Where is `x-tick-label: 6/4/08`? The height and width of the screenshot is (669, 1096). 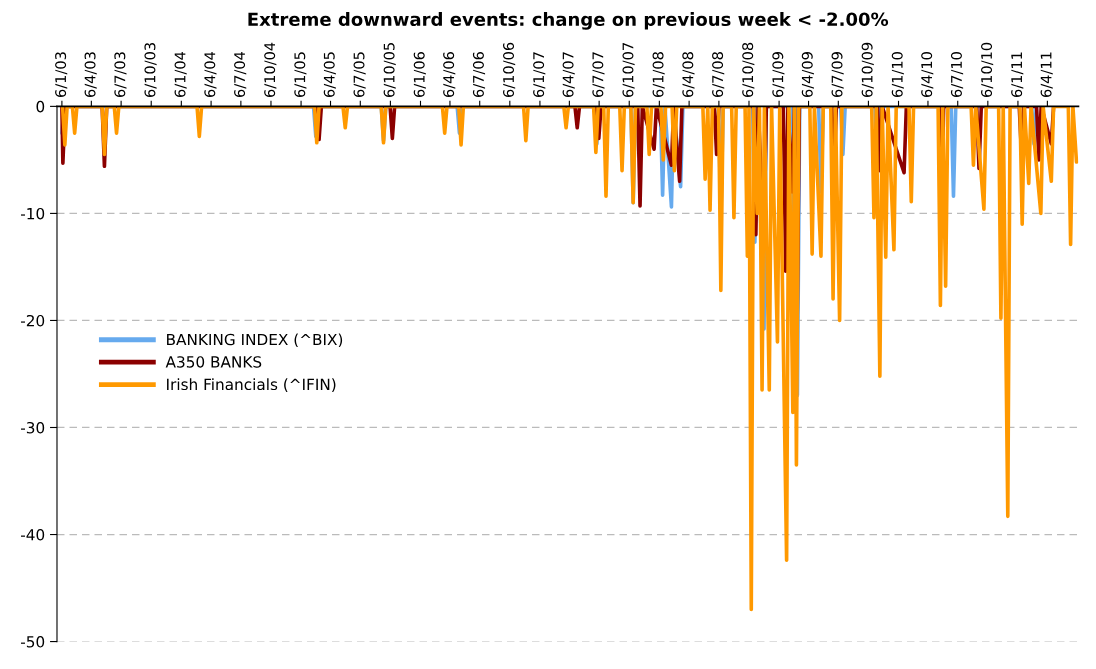 x-tick-label: 6/4/08 is located at coordinates (688, 75).